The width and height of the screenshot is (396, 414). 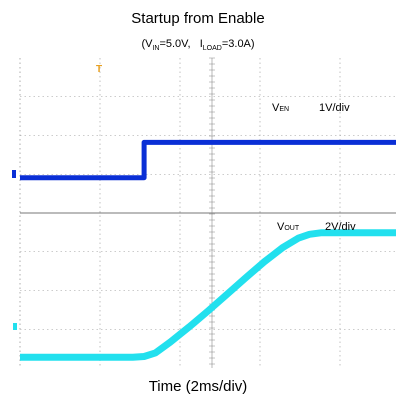 What do you see at coordinates (147, 44) in the screenshot?
I see `vin-prefix: (V` at bounding box center [147, 44].